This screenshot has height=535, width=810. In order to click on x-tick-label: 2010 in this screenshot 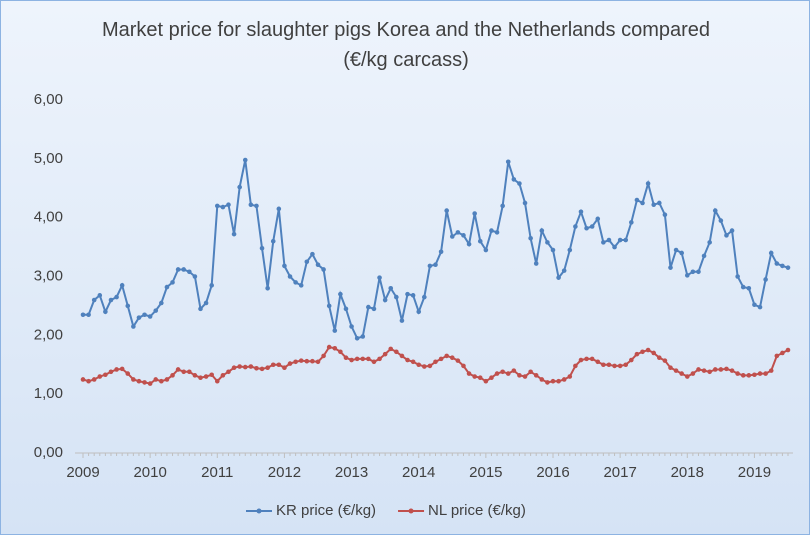, I will do `click(149, 472)`.